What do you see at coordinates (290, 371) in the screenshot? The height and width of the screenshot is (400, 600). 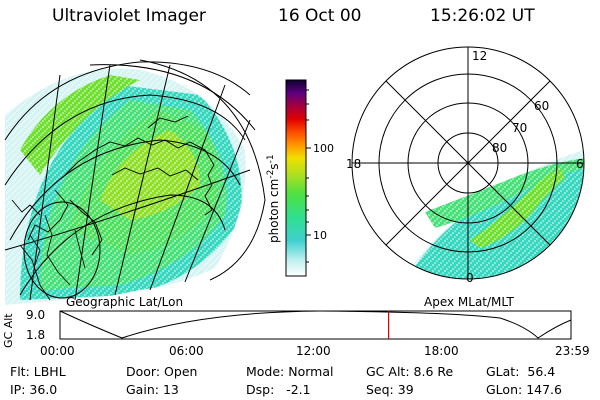 I see `mode-status: Mode: Normal` at bounding box center [290, 371].